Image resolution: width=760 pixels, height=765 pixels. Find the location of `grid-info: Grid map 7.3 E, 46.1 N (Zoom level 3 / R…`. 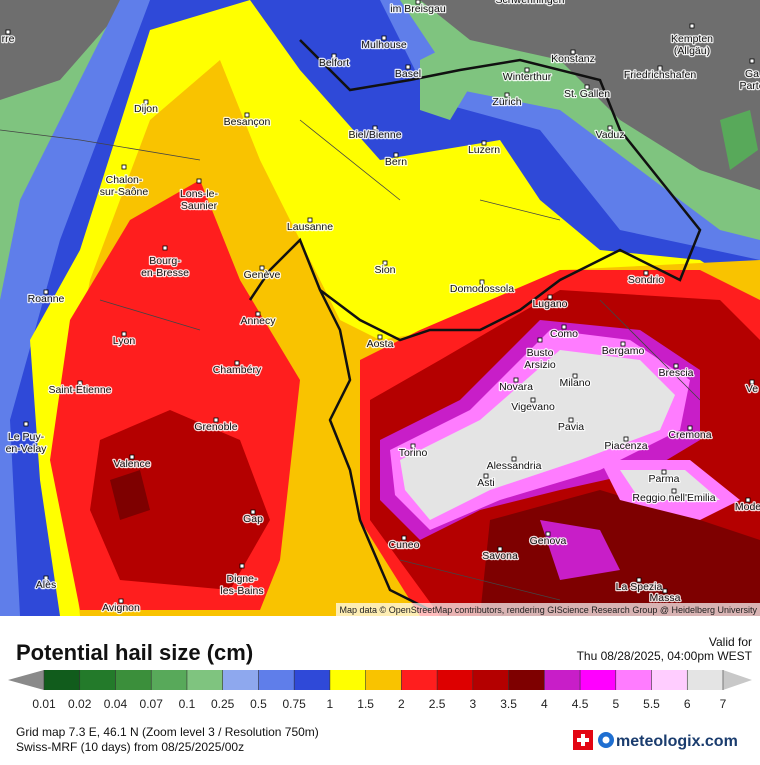

grid-info: Grid map 7.3 E, 46.1 N (Zoom level 3 / R… is located at coordinates (167, 732).